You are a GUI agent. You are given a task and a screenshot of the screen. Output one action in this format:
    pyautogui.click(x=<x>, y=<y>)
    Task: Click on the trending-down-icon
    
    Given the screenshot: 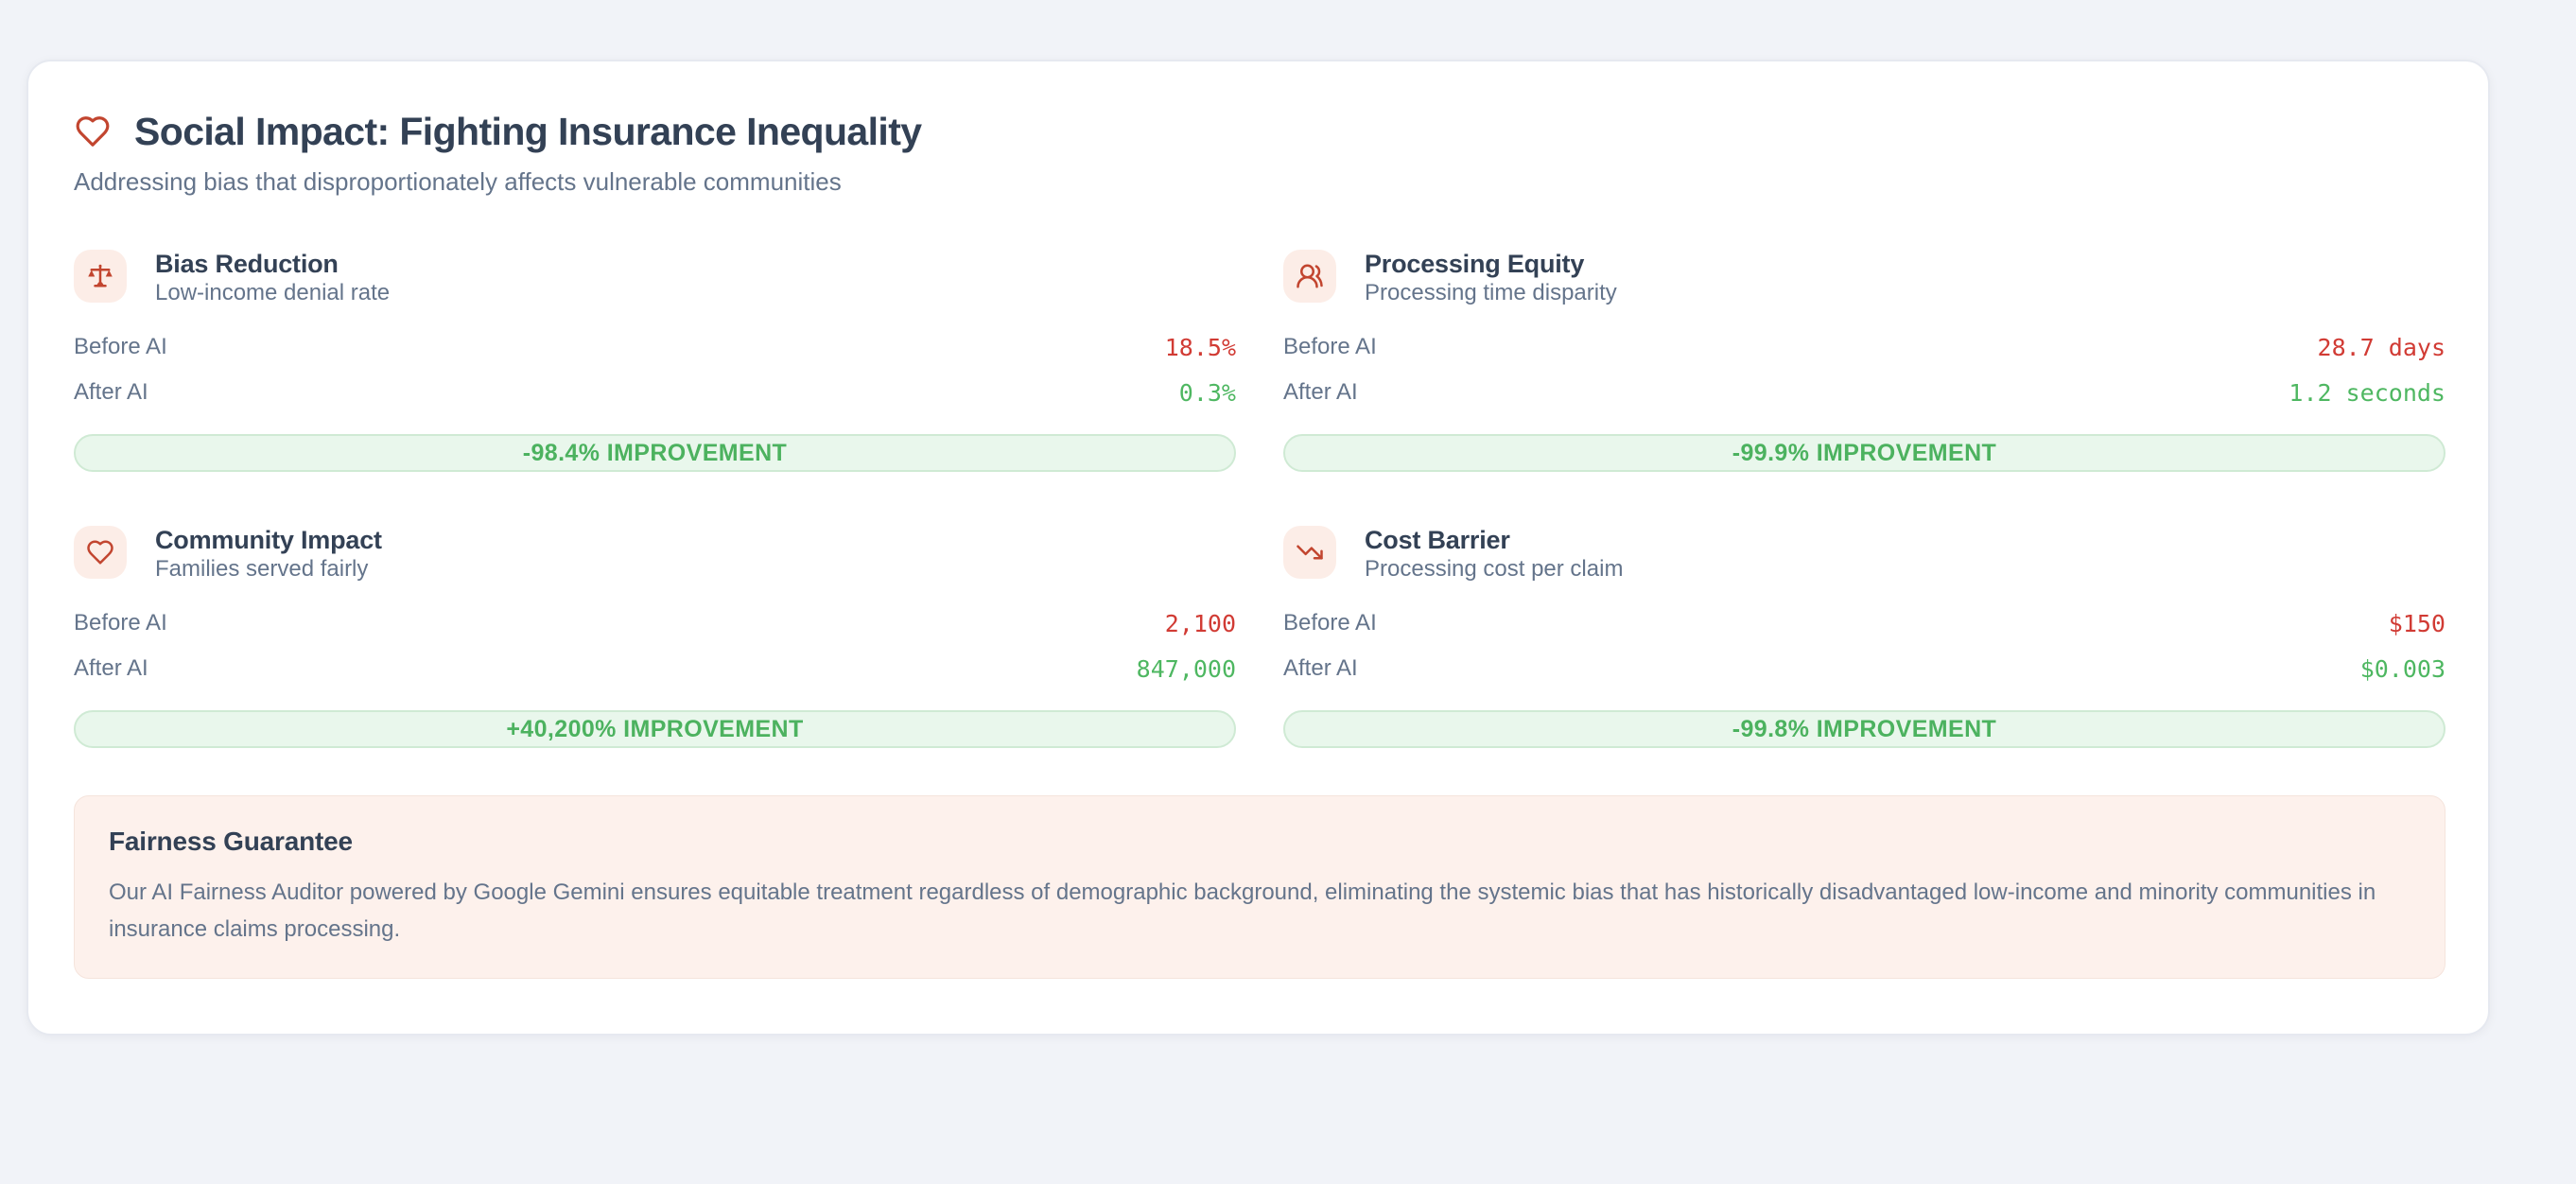 What is the action you would take?
    pyautogui.click(x=1309, y=552)
    